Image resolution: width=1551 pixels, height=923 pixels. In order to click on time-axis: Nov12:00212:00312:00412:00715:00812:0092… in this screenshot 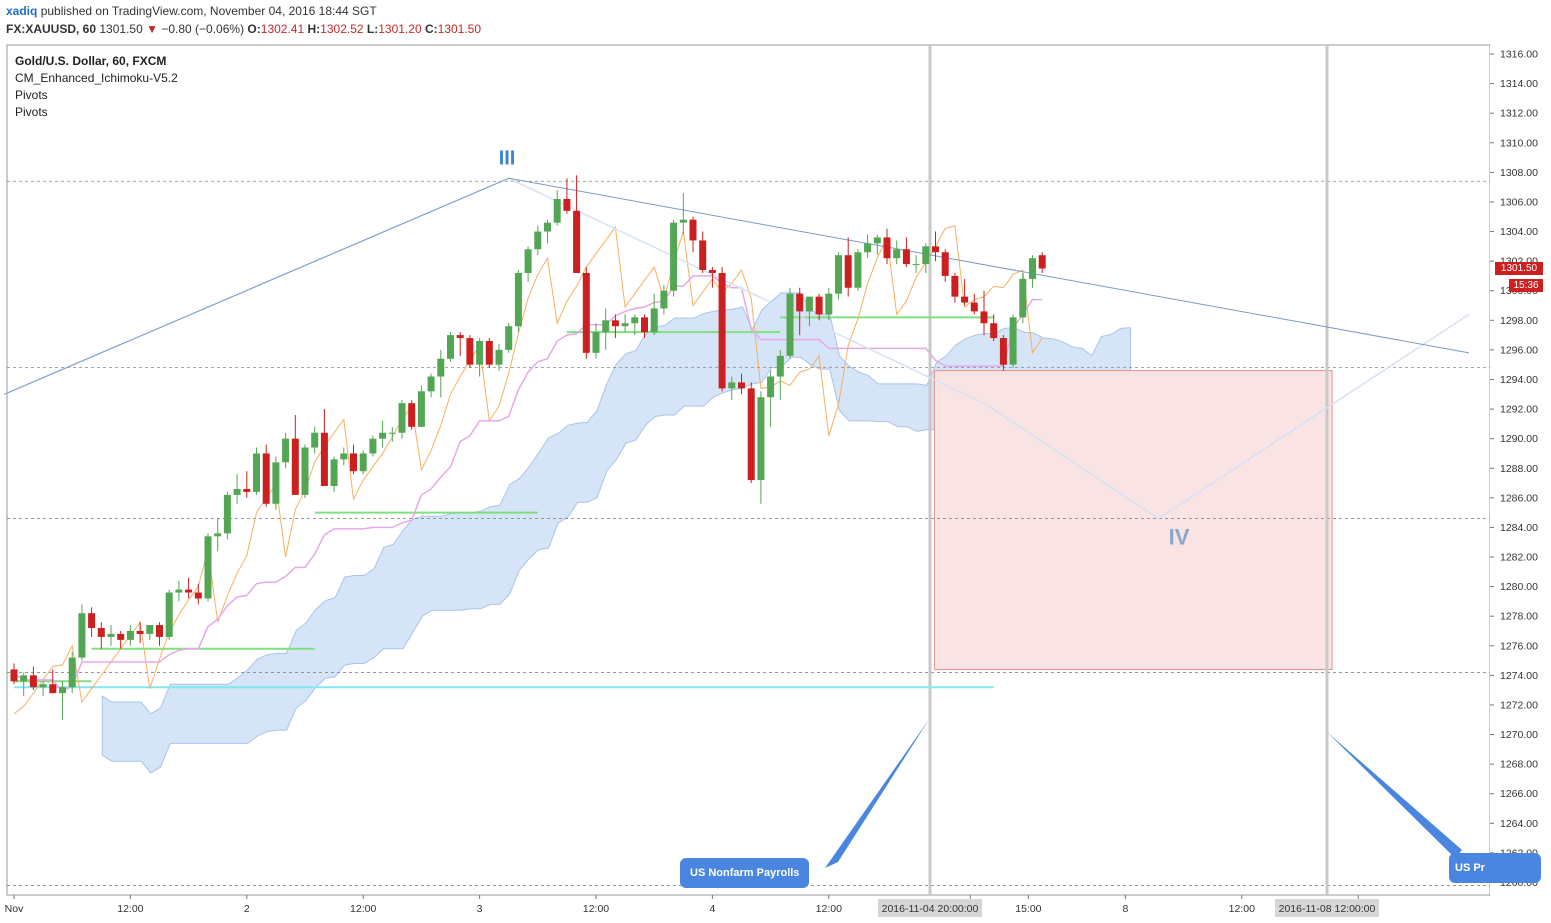, I will do `click(692, 906)`.